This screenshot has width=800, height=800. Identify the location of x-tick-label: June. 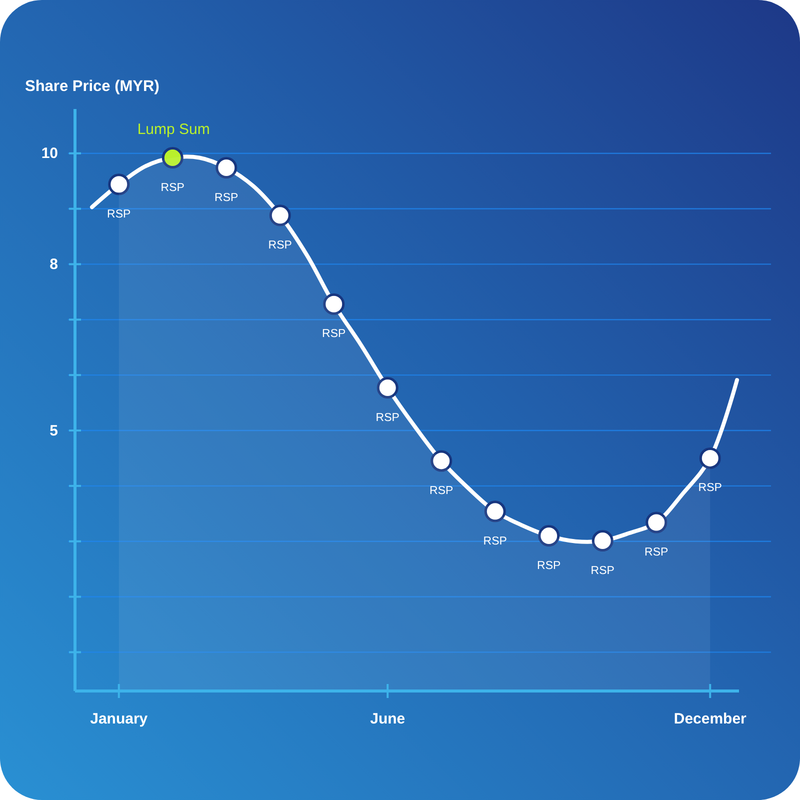
(388, 719).